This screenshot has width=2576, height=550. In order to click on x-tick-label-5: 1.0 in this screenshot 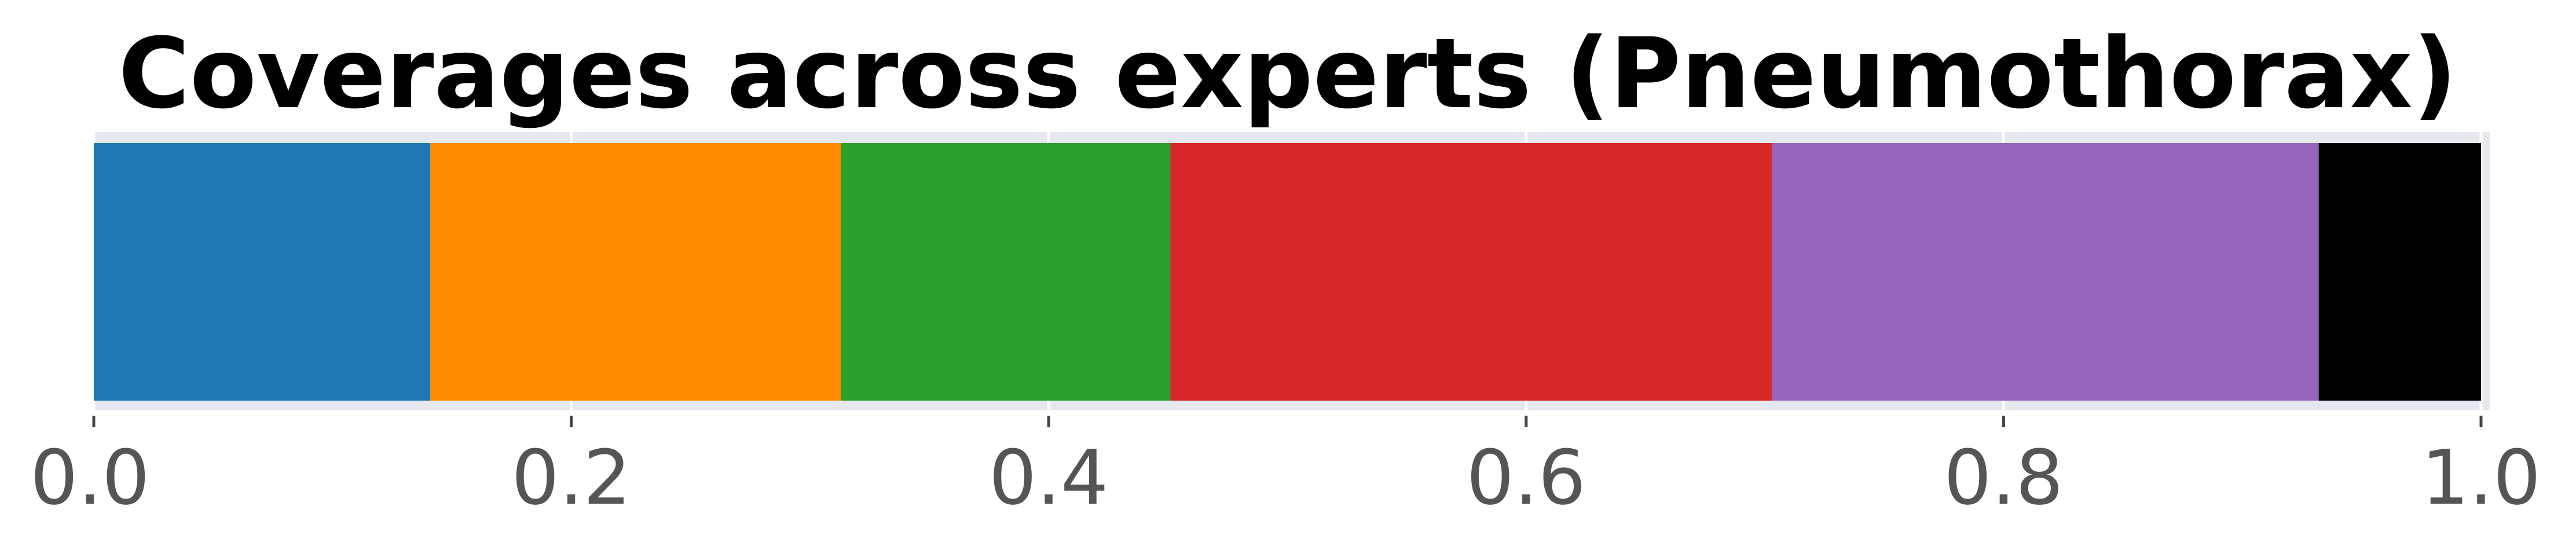, I will do `click(2481, 478)`.